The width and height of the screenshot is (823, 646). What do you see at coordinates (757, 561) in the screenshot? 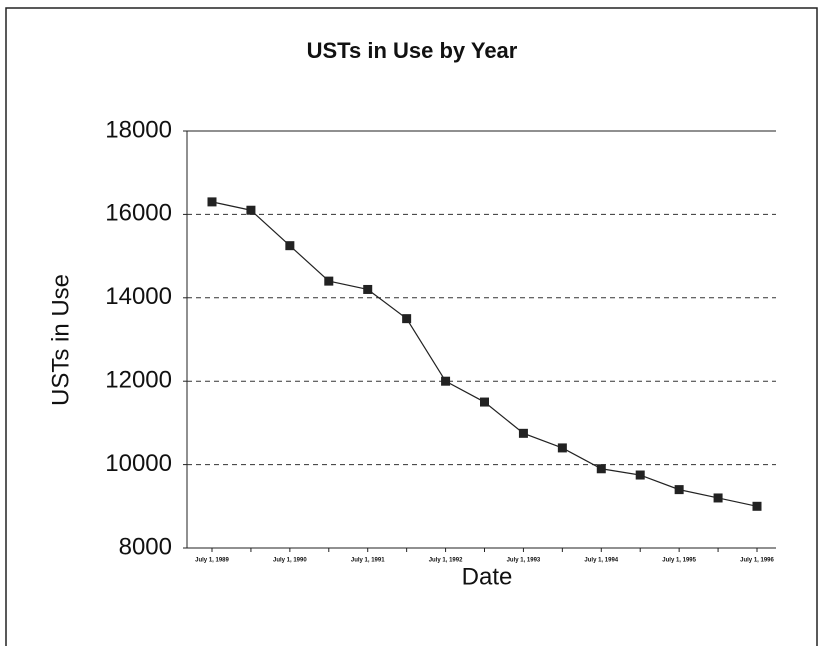
I see `x-tick-label: July 1, 1996` at bounding box center [757, 561].